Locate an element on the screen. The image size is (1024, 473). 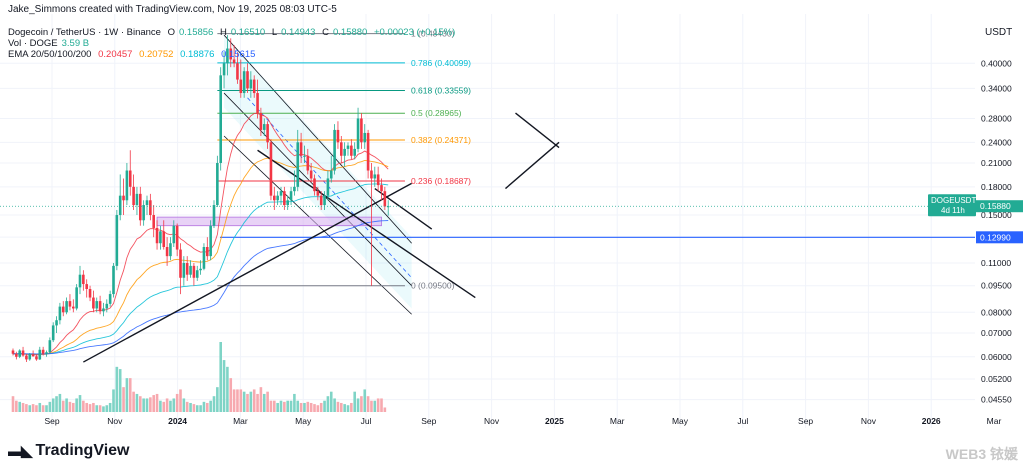
price-tick-label: 0.34000 is located at coordinates (996, 88).